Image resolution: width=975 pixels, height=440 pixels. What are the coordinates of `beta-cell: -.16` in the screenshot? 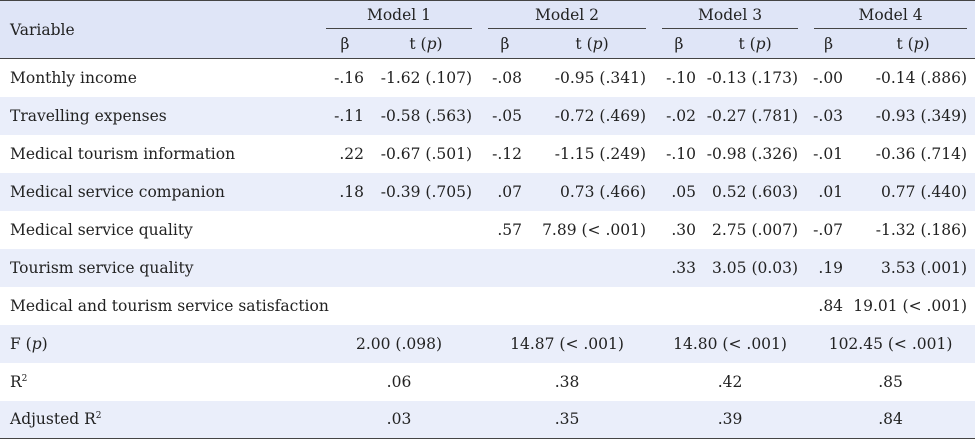 It's located at (349, 77).